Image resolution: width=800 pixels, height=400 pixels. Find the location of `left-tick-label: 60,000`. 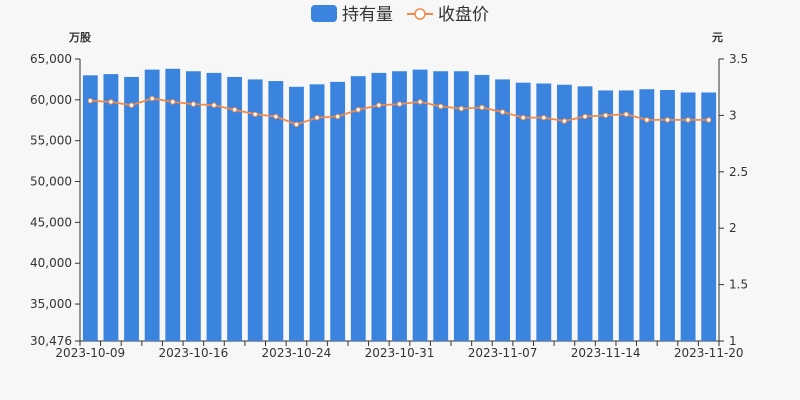

left-tick-label: 60,000 is located at coordinates (51, 100).